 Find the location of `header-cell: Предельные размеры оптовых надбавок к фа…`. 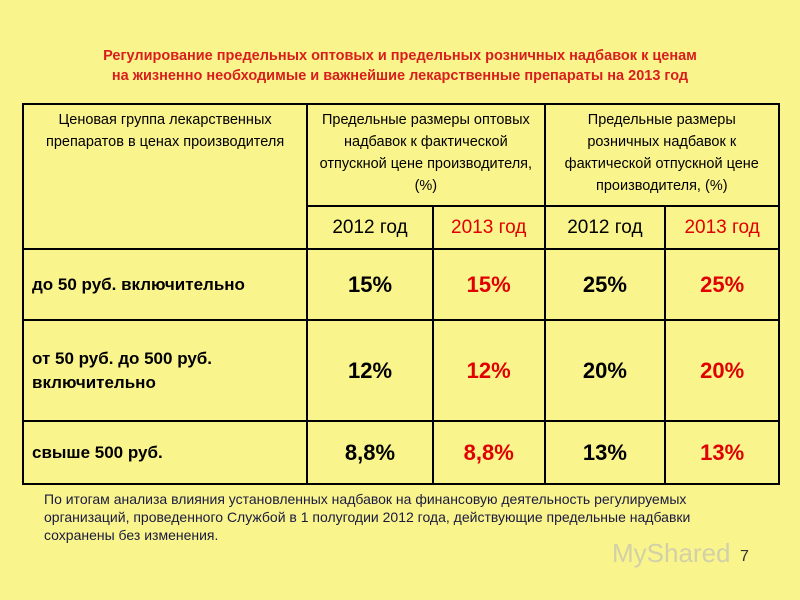

header-cell: Предельные размеры оптовых надбавок к фа… is located at coordinates (426, 155).